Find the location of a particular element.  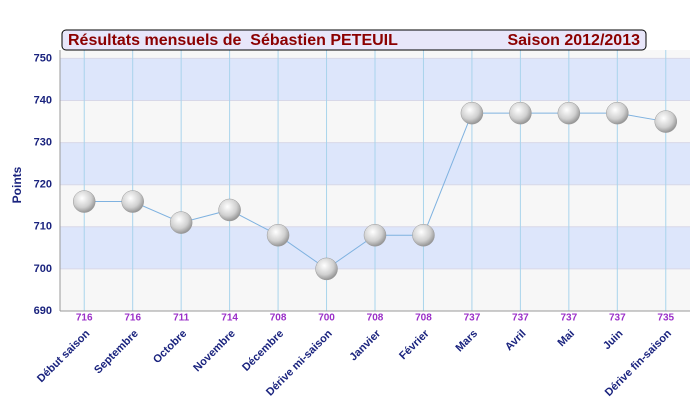

x-tick-label: Décembre is located at coordinates (263, 351).